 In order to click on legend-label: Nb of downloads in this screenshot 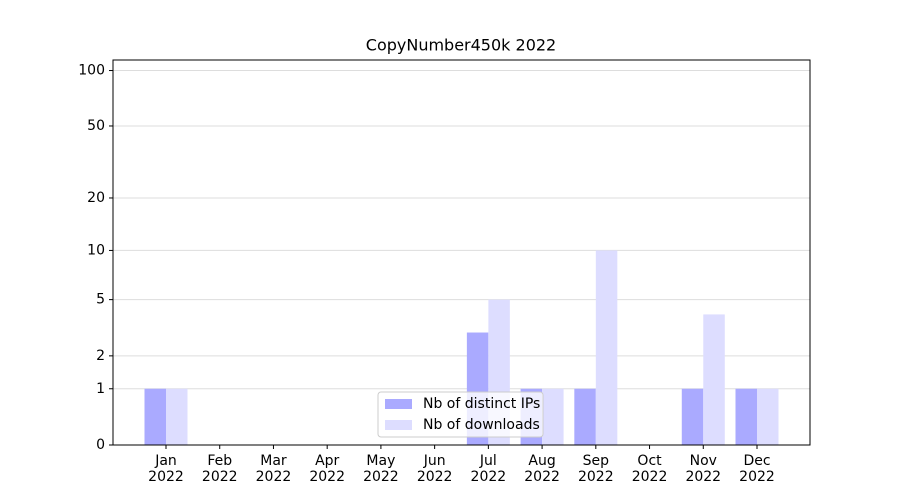, I will do `click(481, 425)`.